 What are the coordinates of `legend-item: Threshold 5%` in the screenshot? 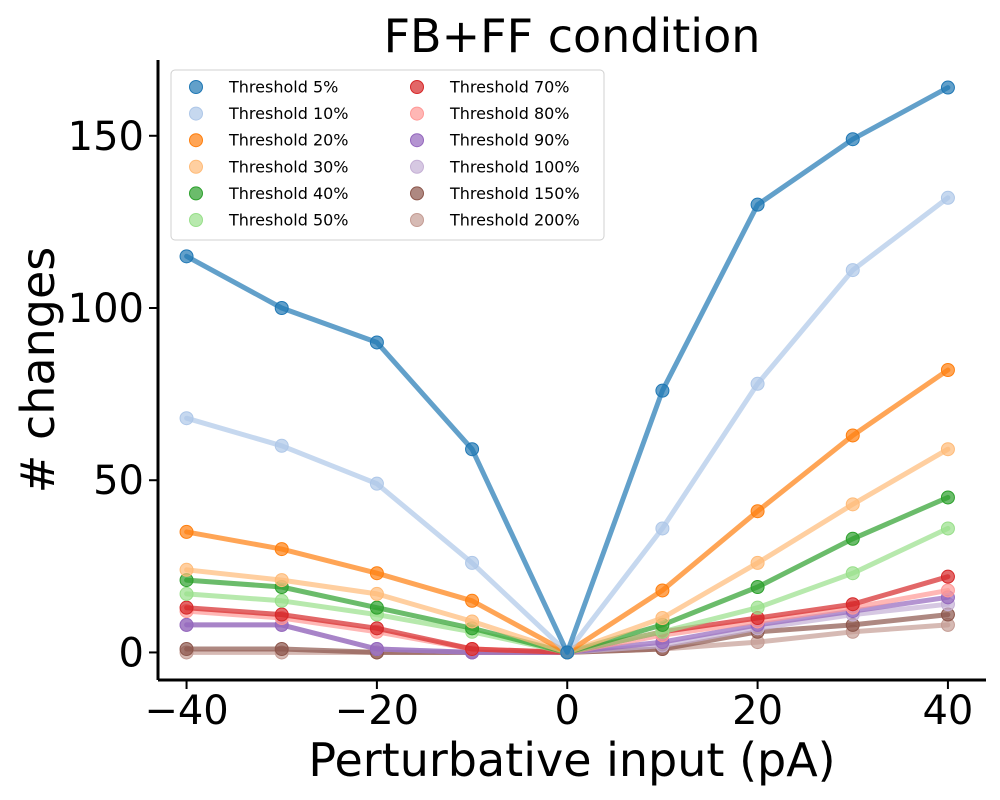 It's located at (263, 87).